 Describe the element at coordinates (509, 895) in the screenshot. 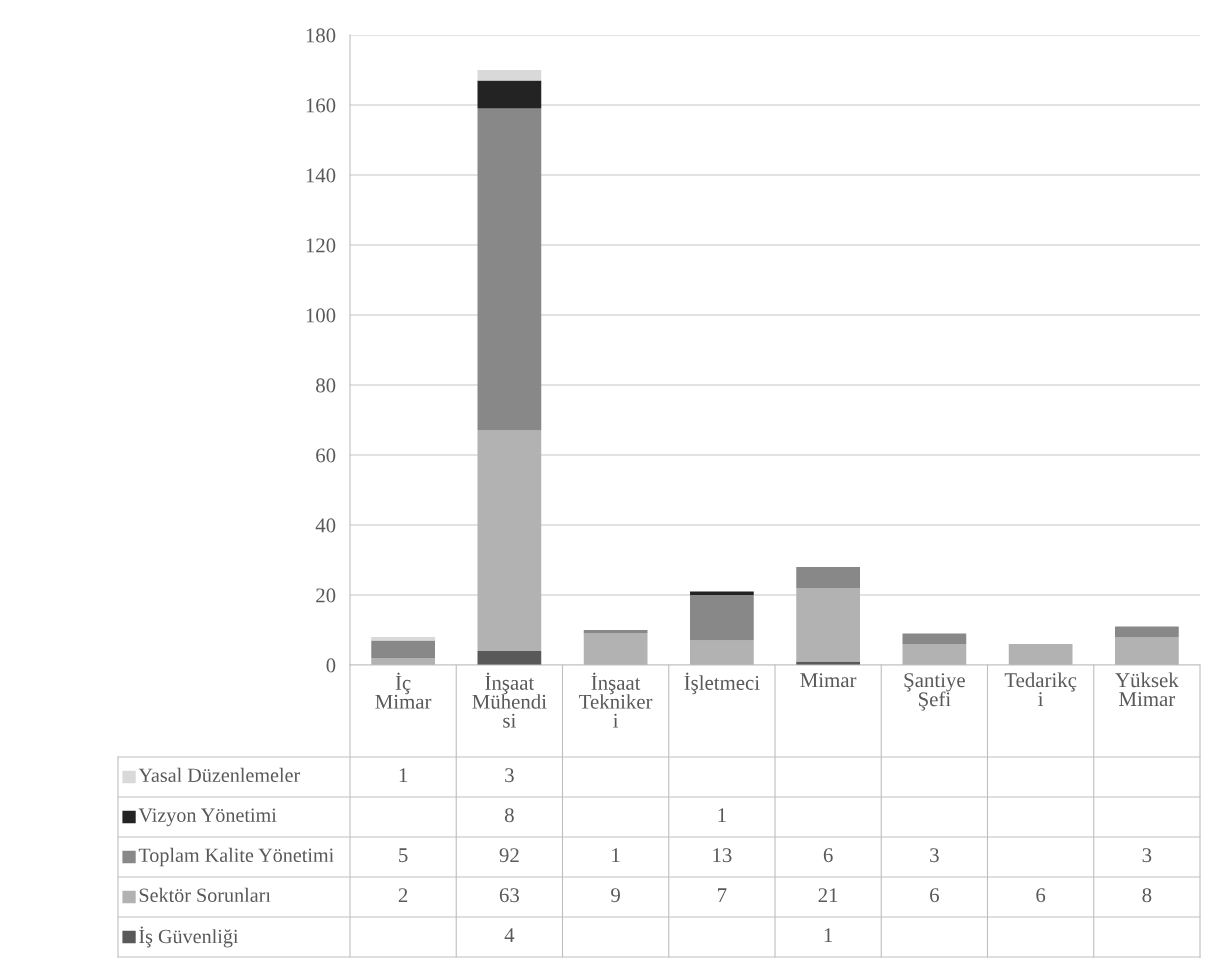

I see `data-label: 63` at that location.